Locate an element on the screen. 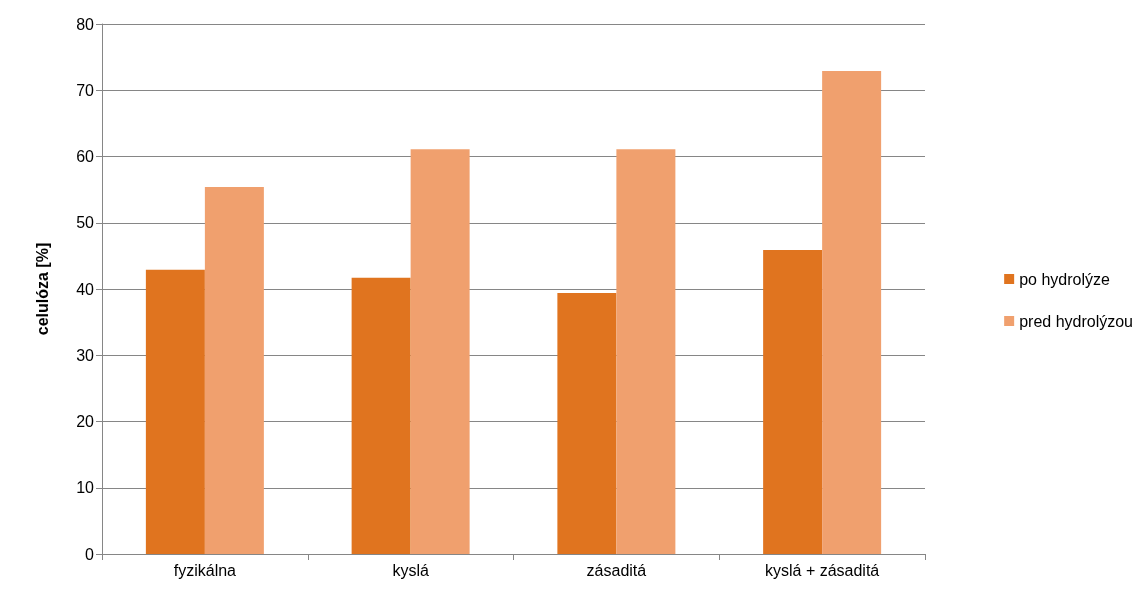 The height and width of the screenshot is (600, 1146). y-tick-label: 40 is located at coordinates (85, 289).